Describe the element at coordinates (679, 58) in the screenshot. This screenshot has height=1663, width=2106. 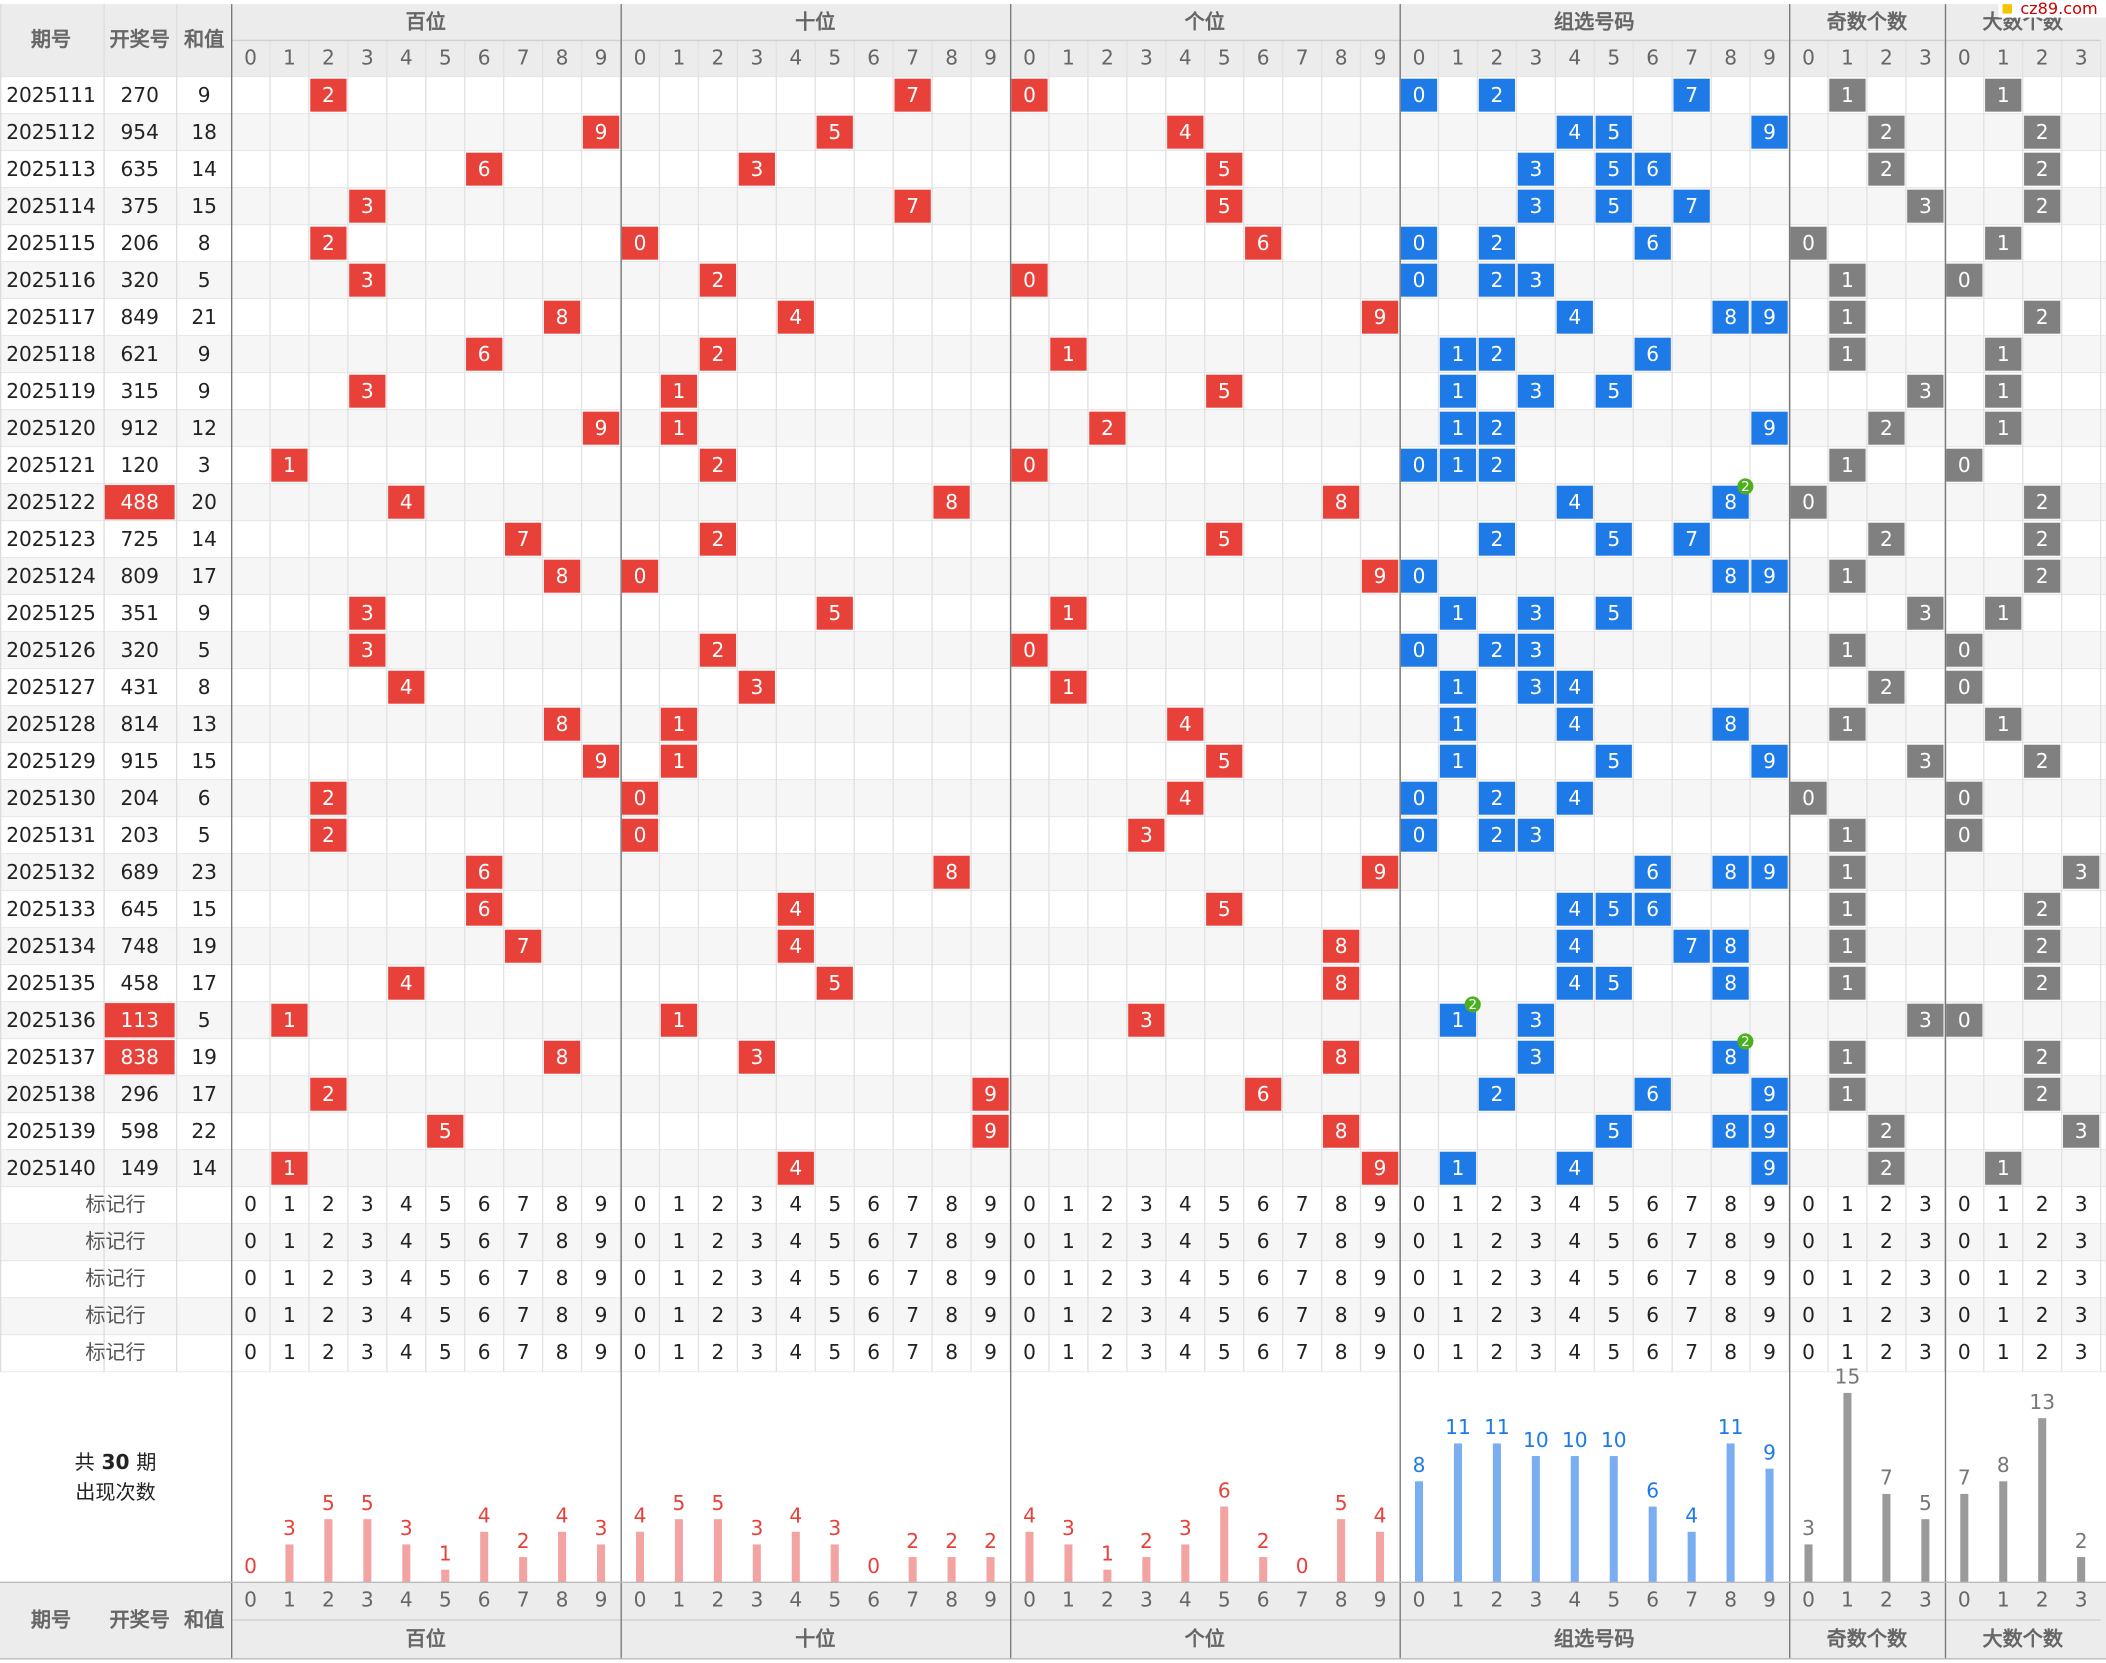
I see `column-digit: 1` at that location.